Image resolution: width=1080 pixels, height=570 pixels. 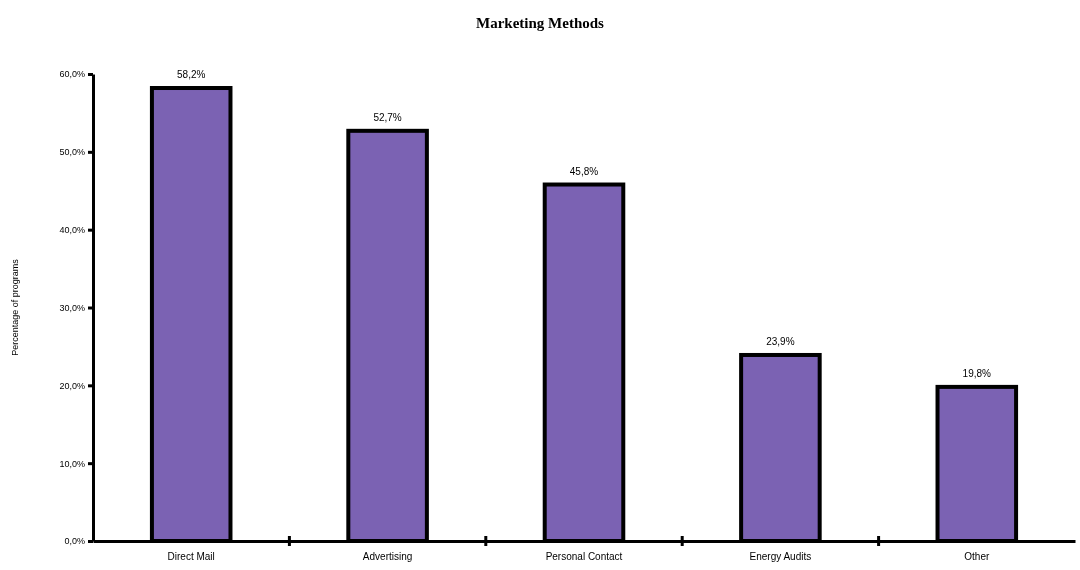 I want to click on x-tick-label: Personal Contact, so click(x=584, y=556).